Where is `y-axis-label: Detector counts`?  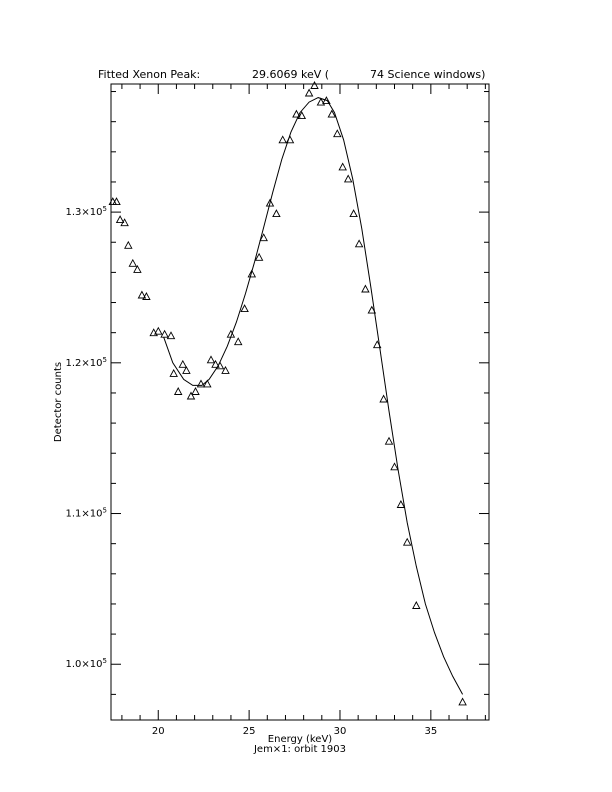
y-axis-label: Detector counts is located at coordinates (58, 402).